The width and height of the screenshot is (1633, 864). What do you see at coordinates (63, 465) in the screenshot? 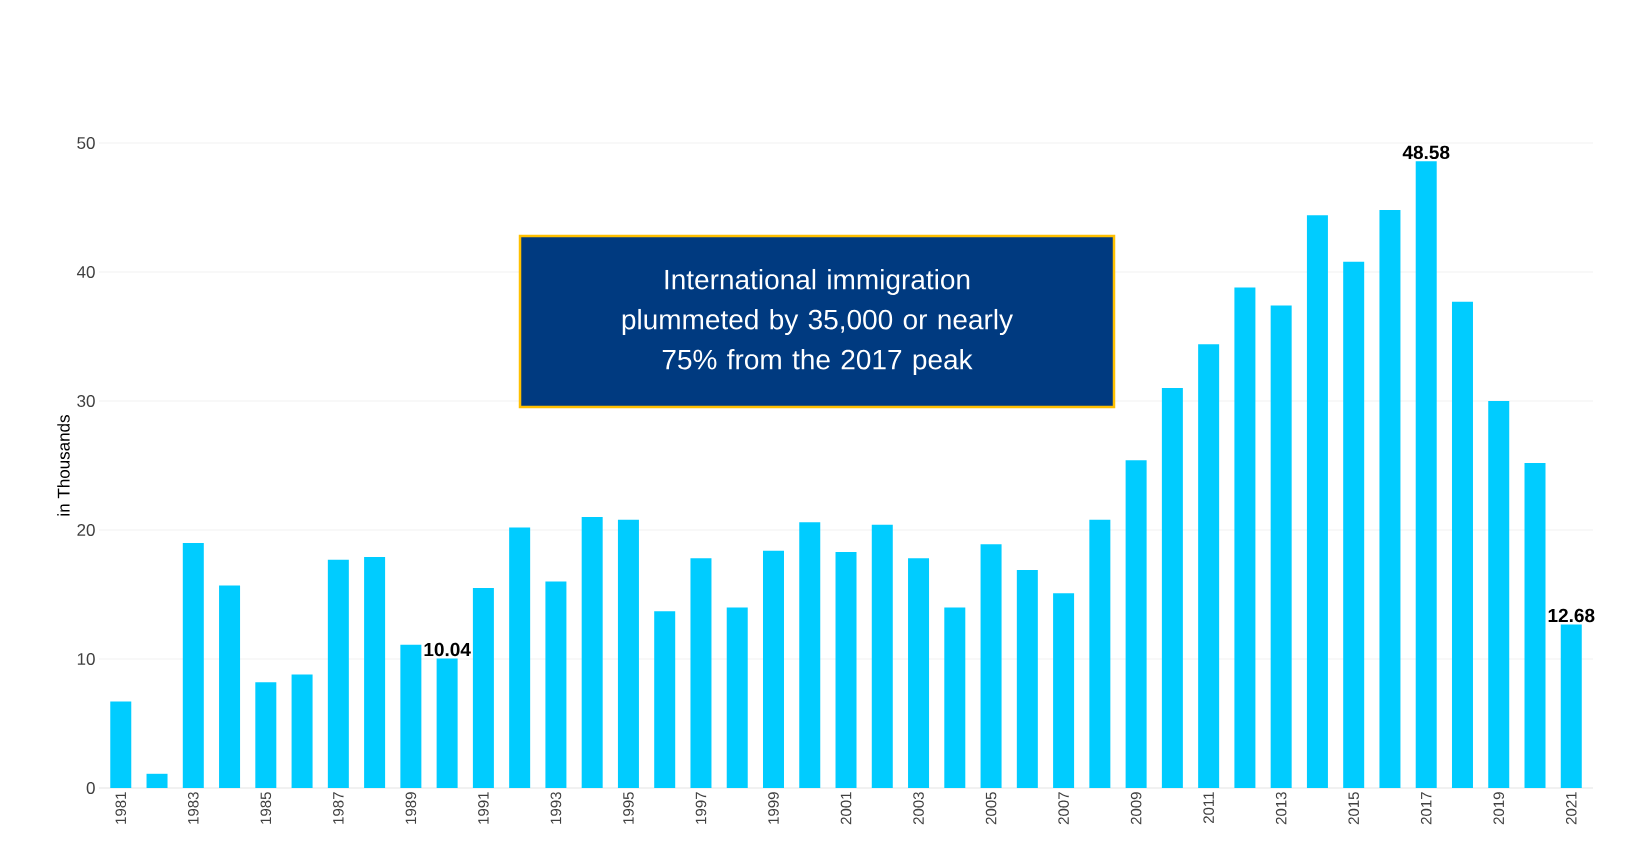
I see `y-axis-title: in Thousands` at bounding box center [63, 465].